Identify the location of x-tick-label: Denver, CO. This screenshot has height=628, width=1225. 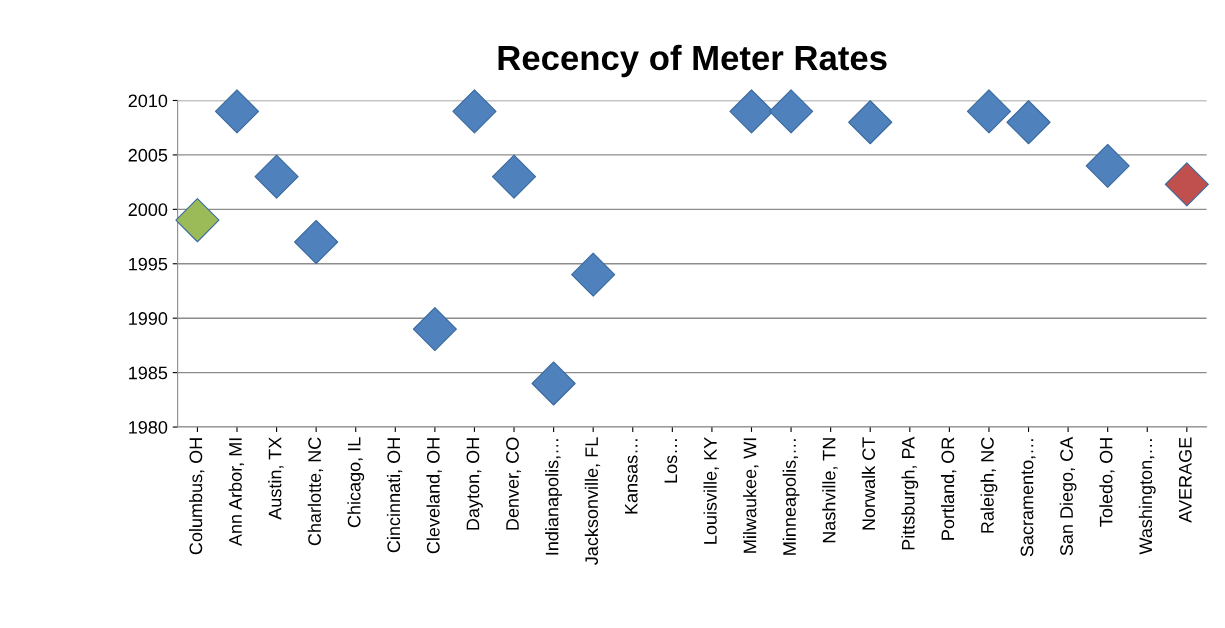
(514, 483).